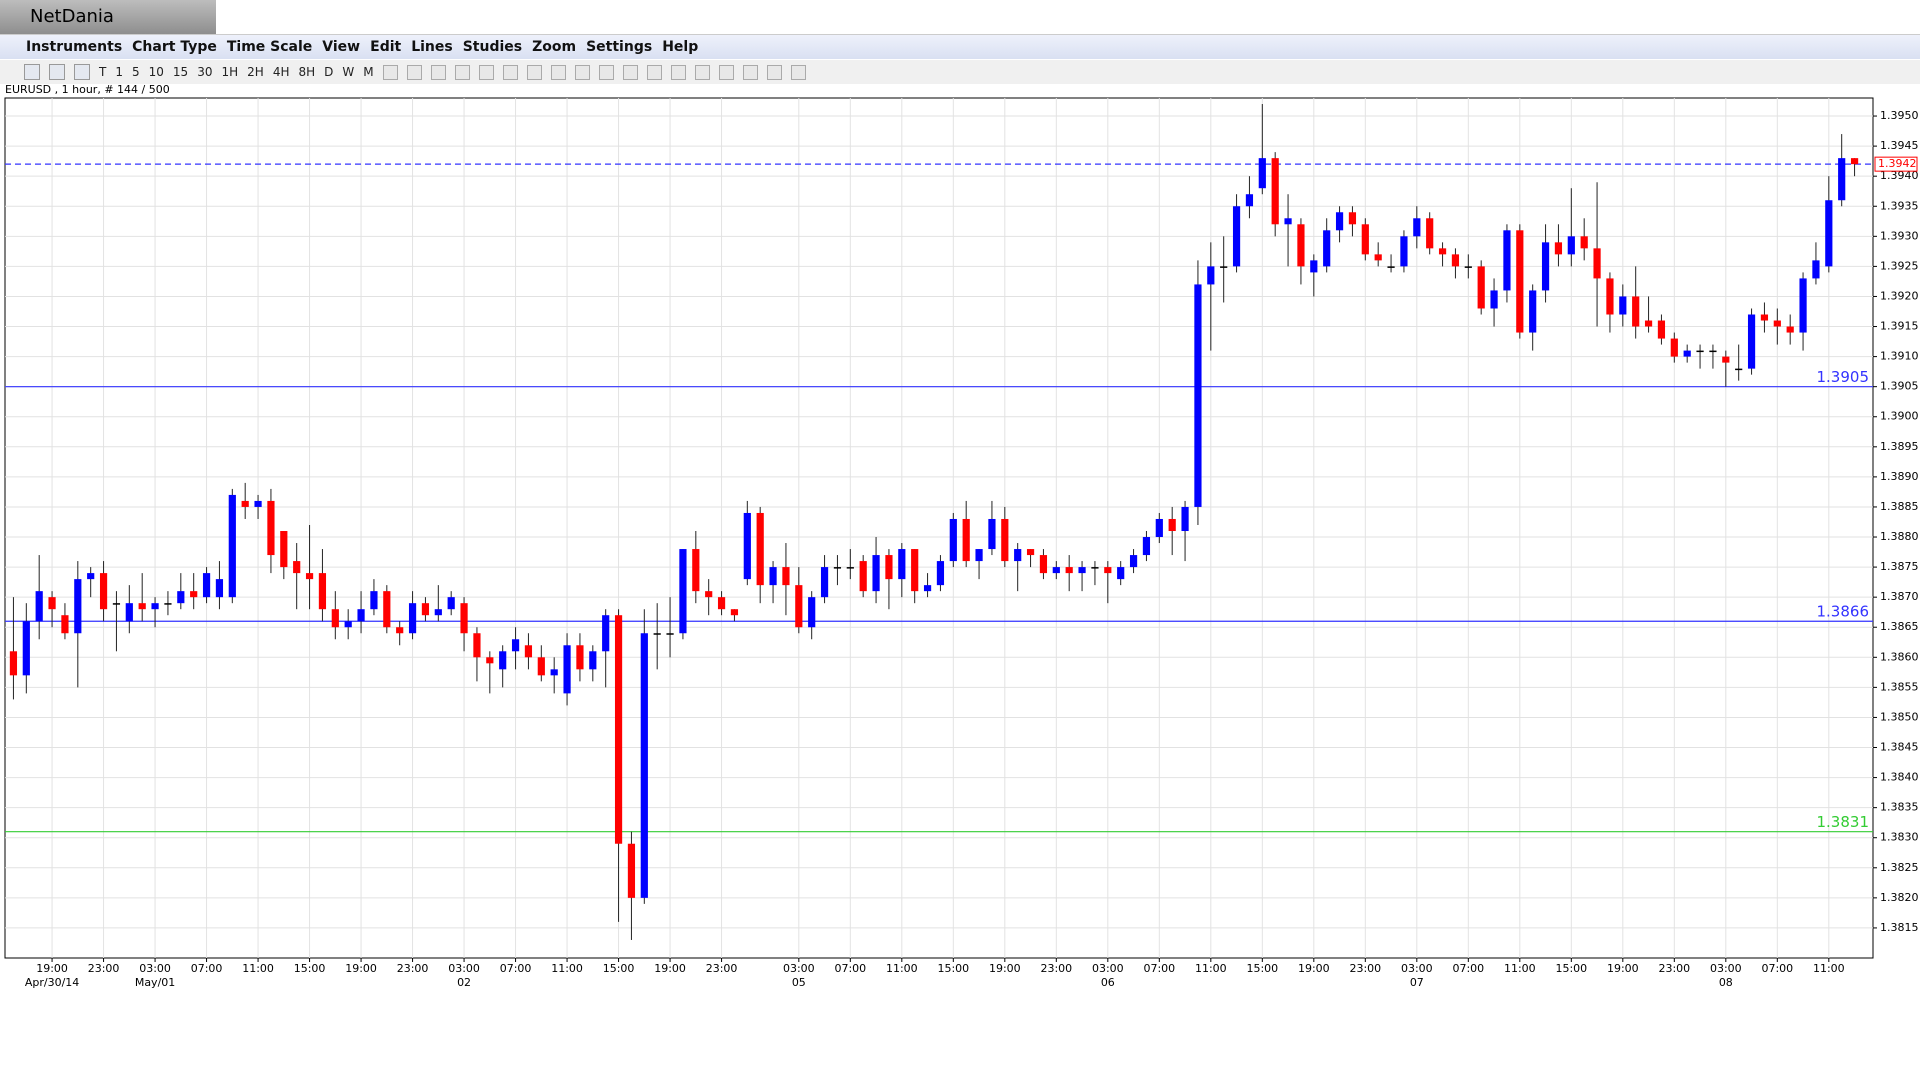  What do you see at coordinates (554, 47) in the screenshot?
I see `menu-item: Zoom` at bounding box center [554, 47].